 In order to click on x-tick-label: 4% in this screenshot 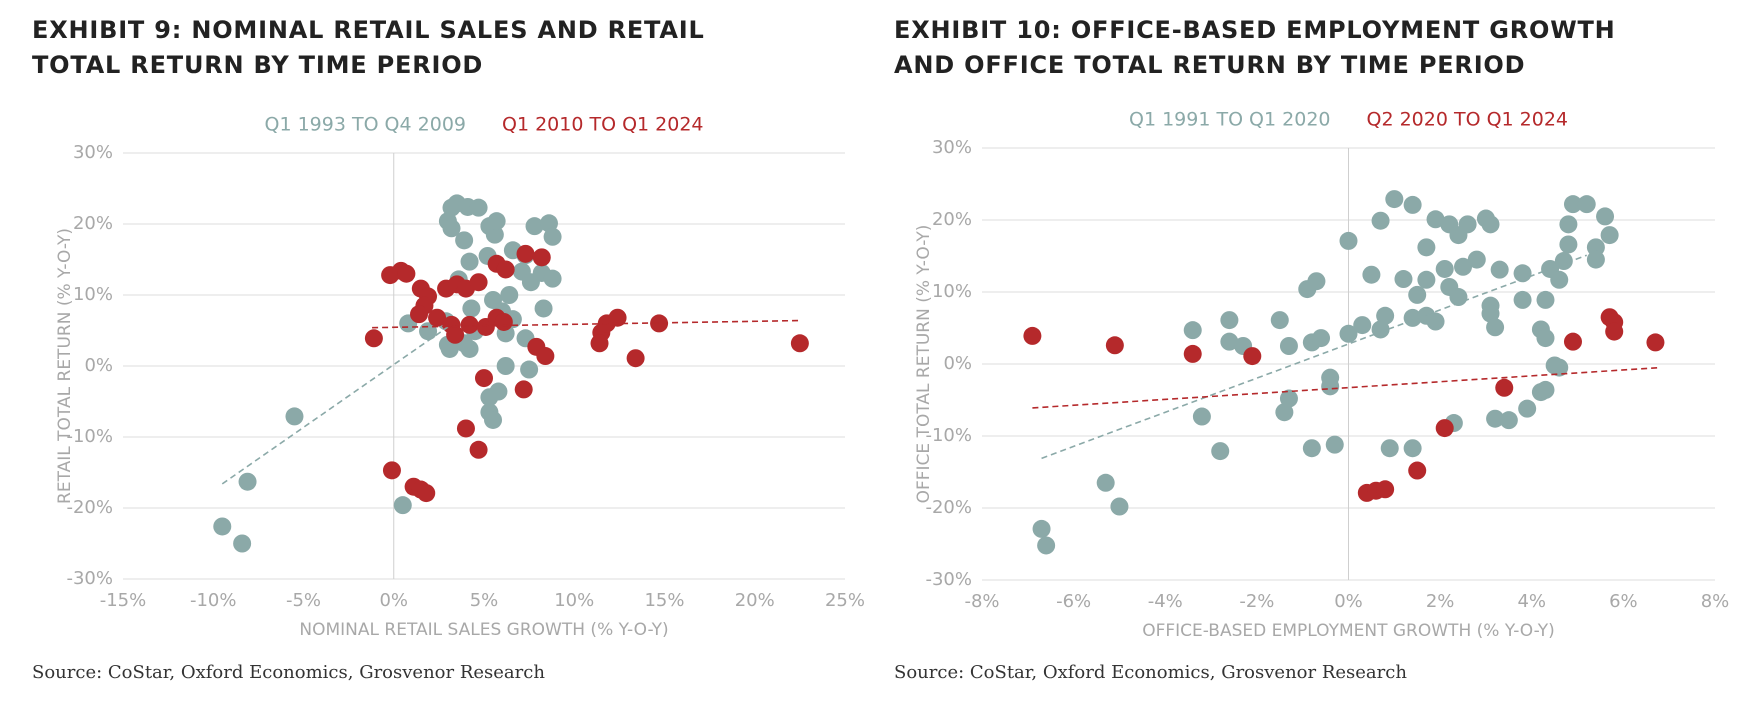, I will do `click(1531, 601)`.